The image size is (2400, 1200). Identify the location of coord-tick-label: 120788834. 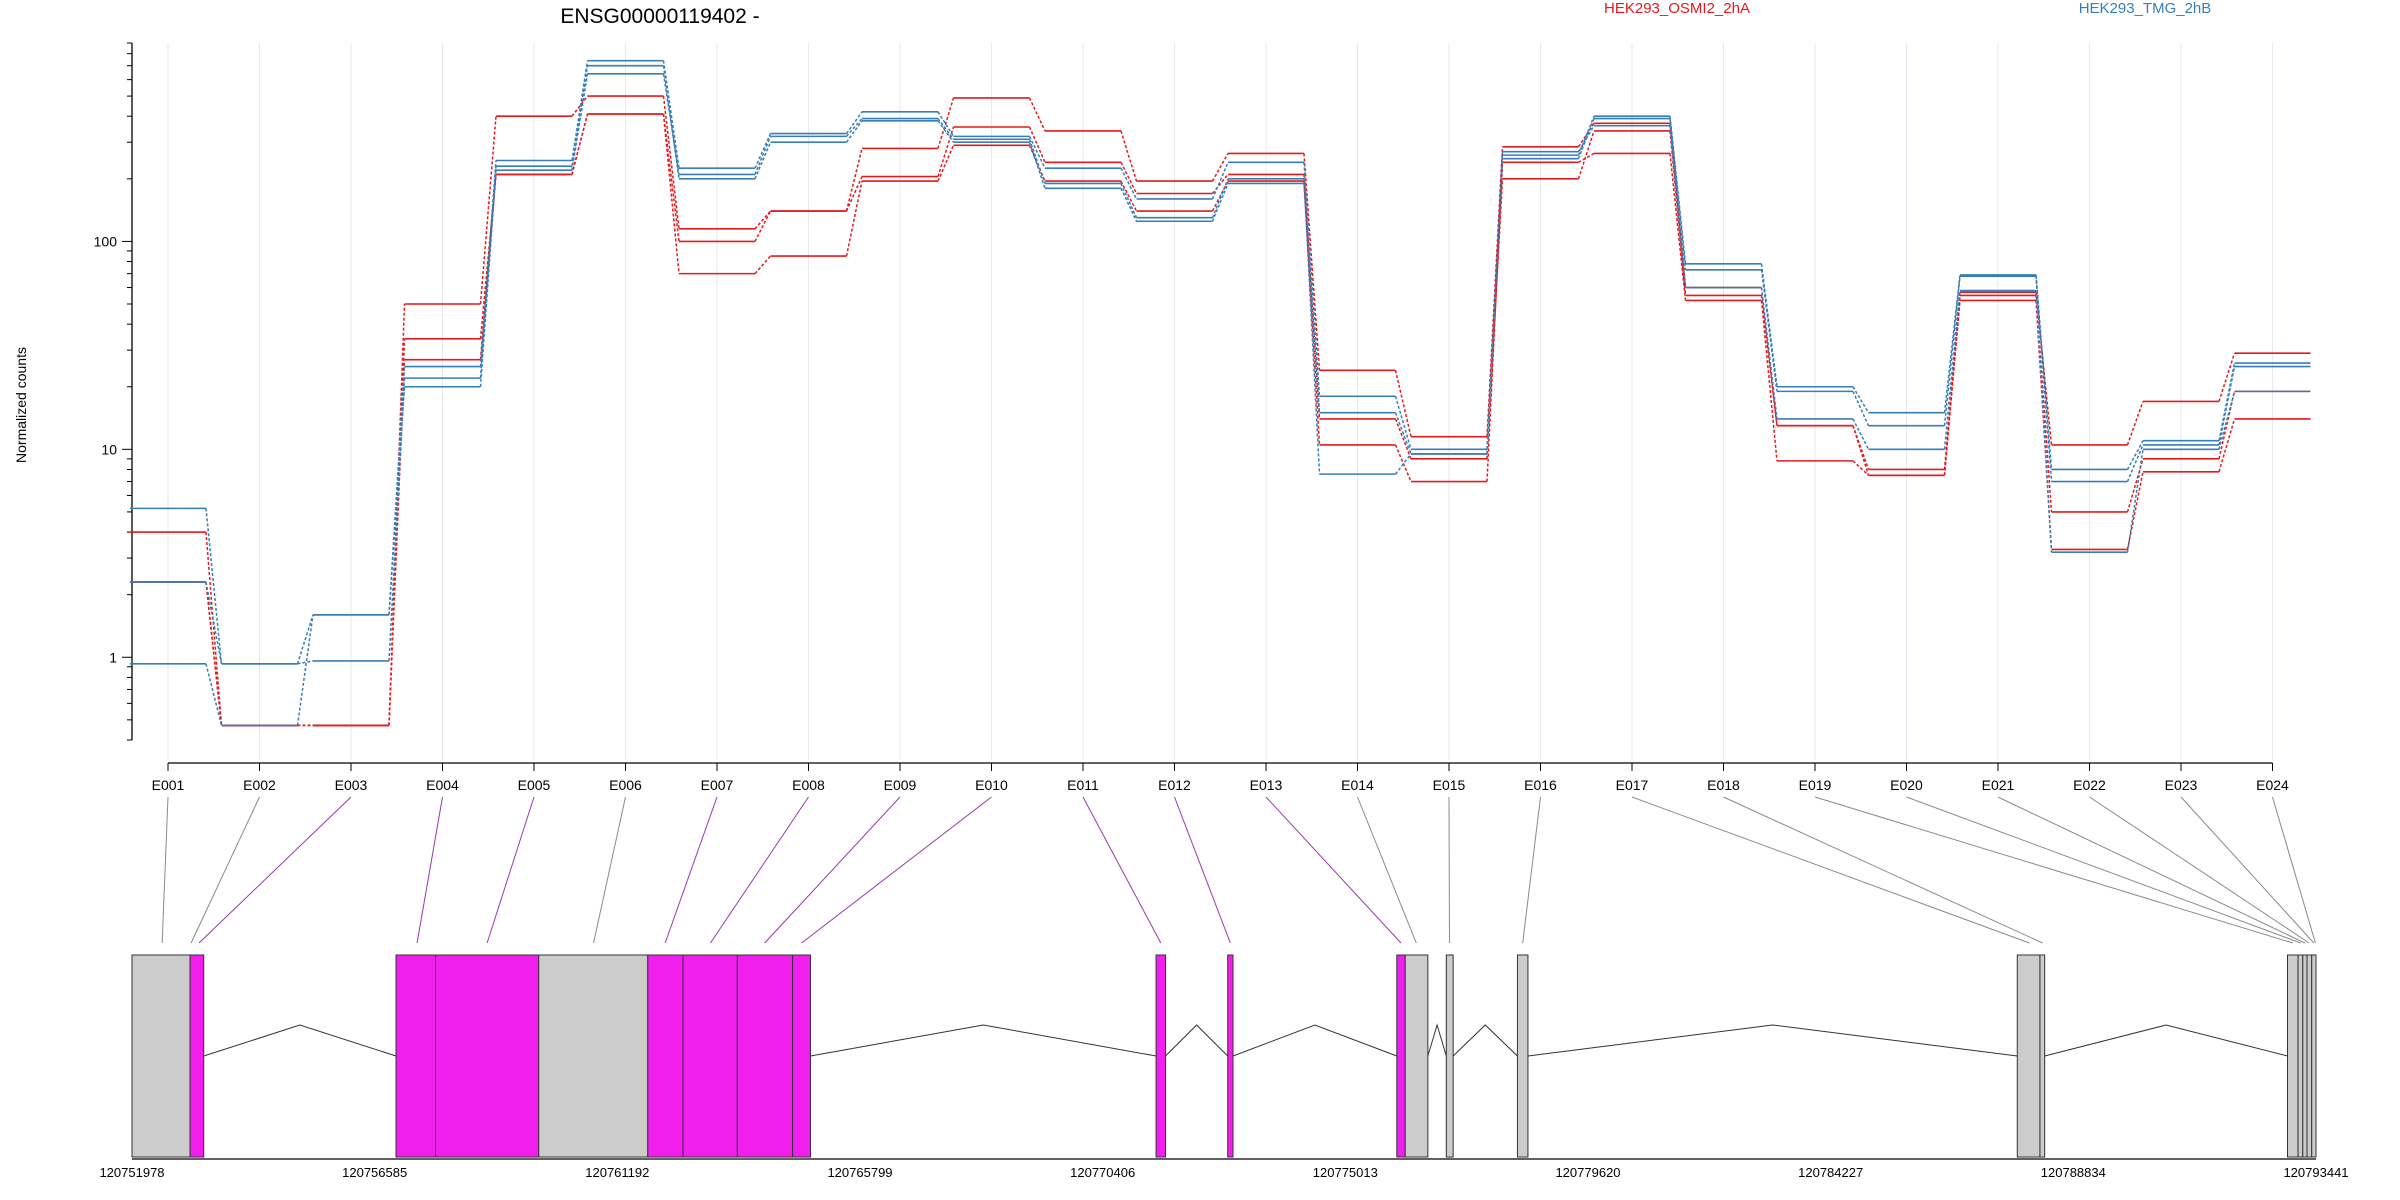
(2073, 1172).